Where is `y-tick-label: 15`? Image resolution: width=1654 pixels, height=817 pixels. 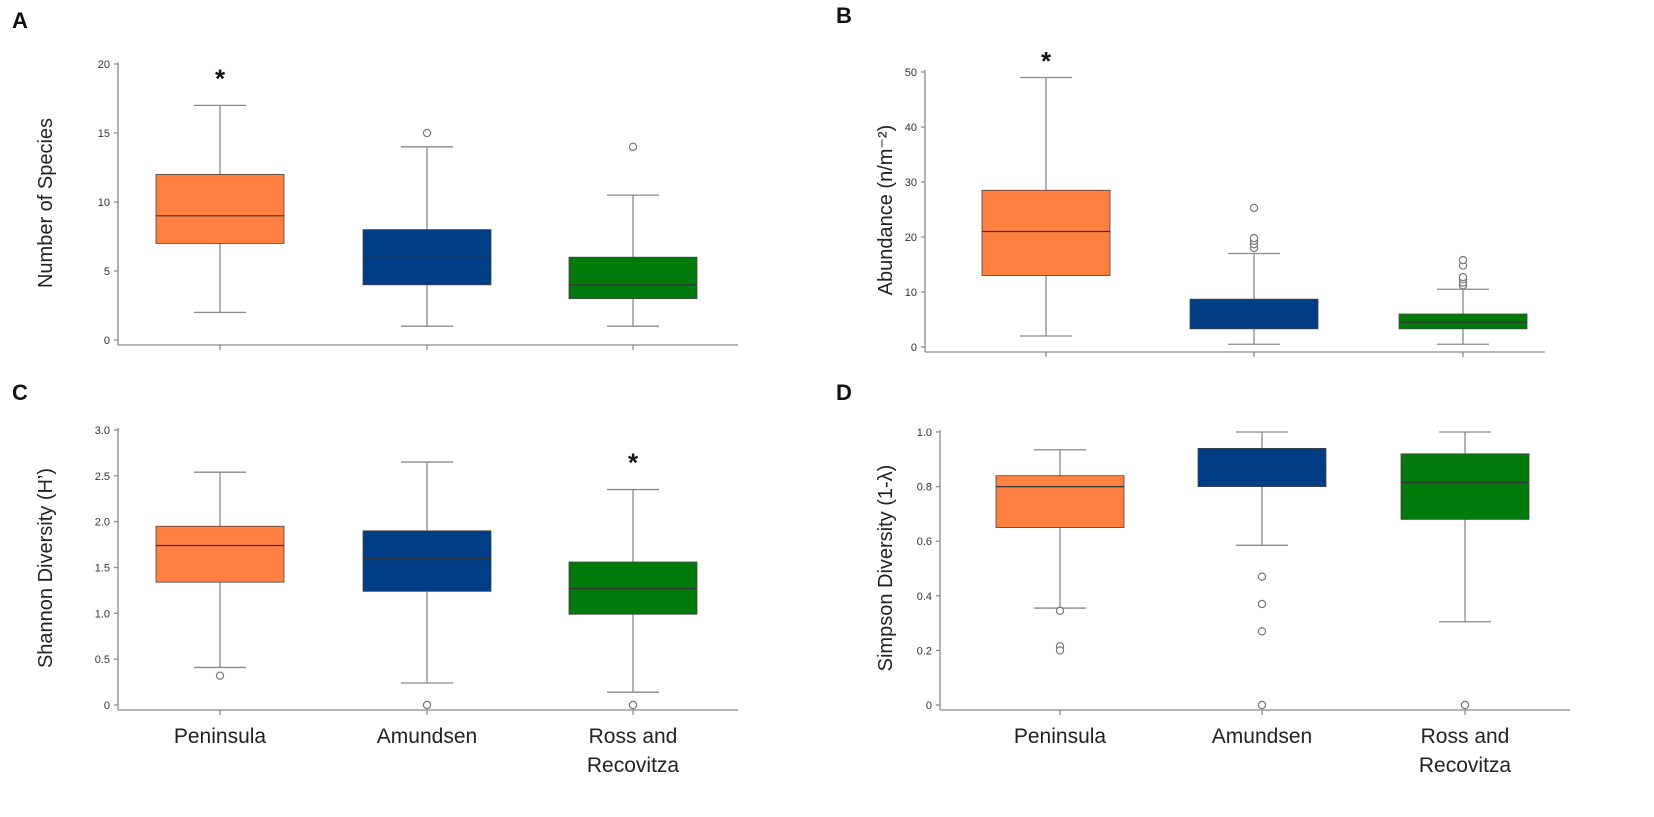 y-tick-label: 15 is located at coordinates (104, 134).